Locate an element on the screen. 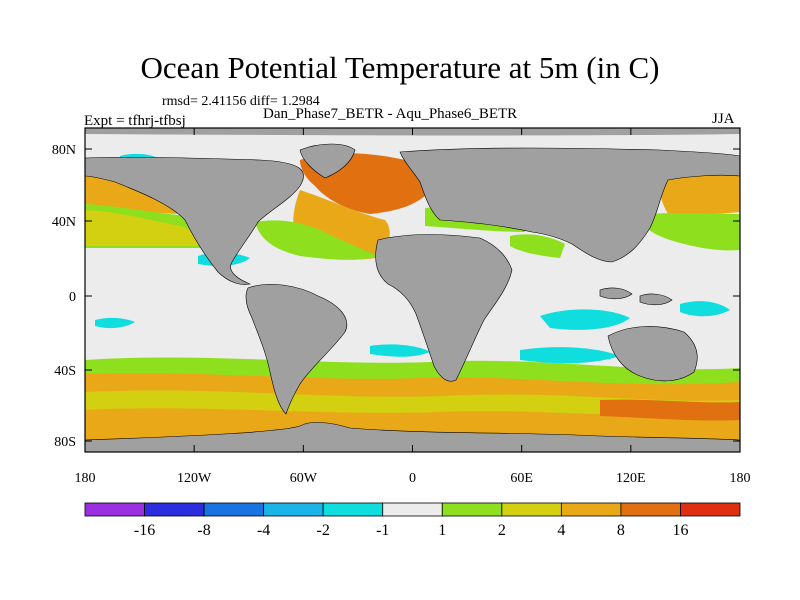  southern-ocean-green-band is located at coordinates (412, 371).